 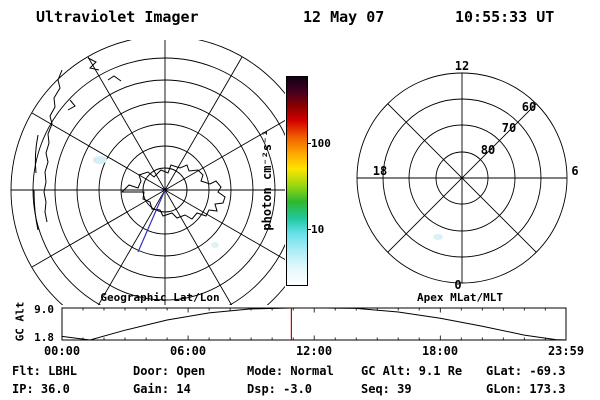 What do you see at coordinates (509, 128) in the screenshot?
I see `mlat-label-70: 70` at bounding box center [509, 128].